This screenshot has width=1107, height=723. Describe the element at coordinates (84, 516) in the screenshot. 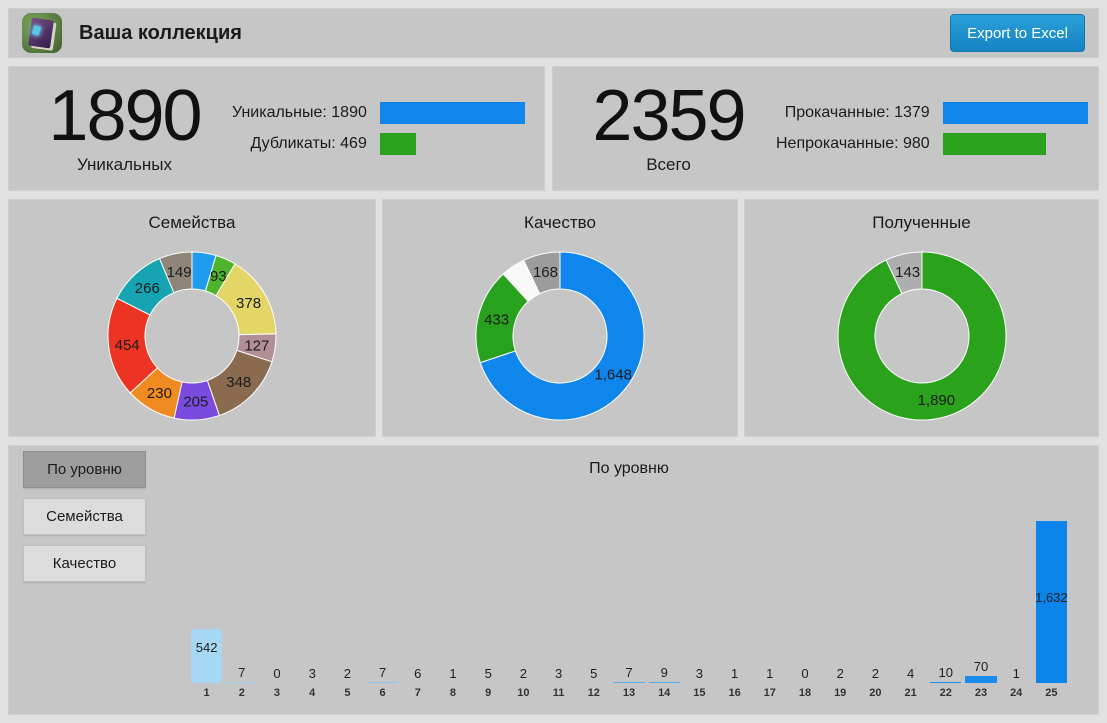

I see `tab-families: Семейства` at that location.